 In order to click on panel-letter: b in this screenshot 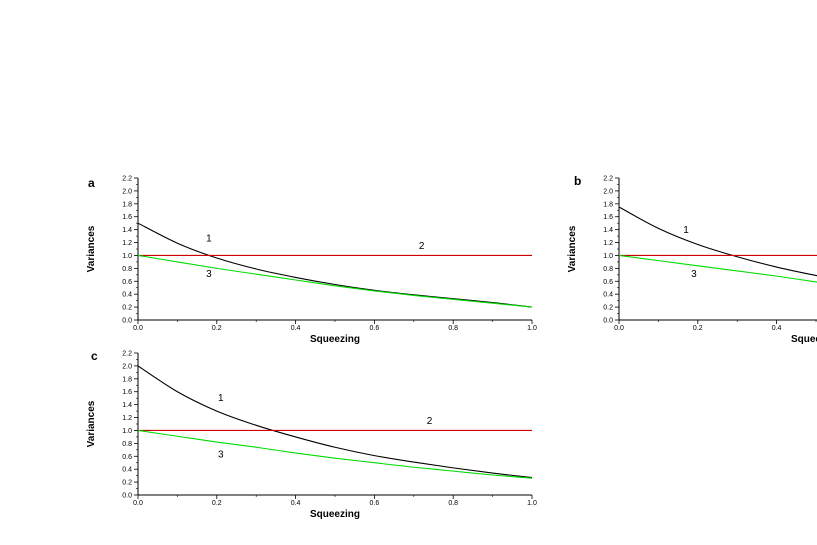, I will do `click(577, 181)`.